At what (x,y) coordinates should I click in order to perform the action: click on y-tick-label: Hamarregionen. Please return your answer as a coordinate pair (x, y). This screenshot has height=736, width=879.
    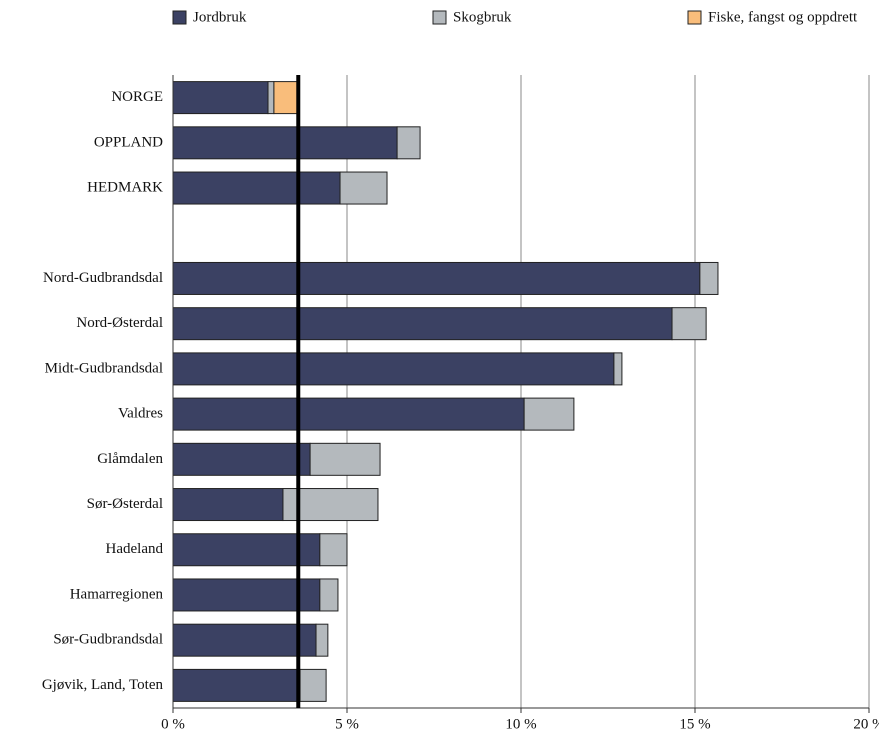
    Looking at the image, I should click on (117, 594).